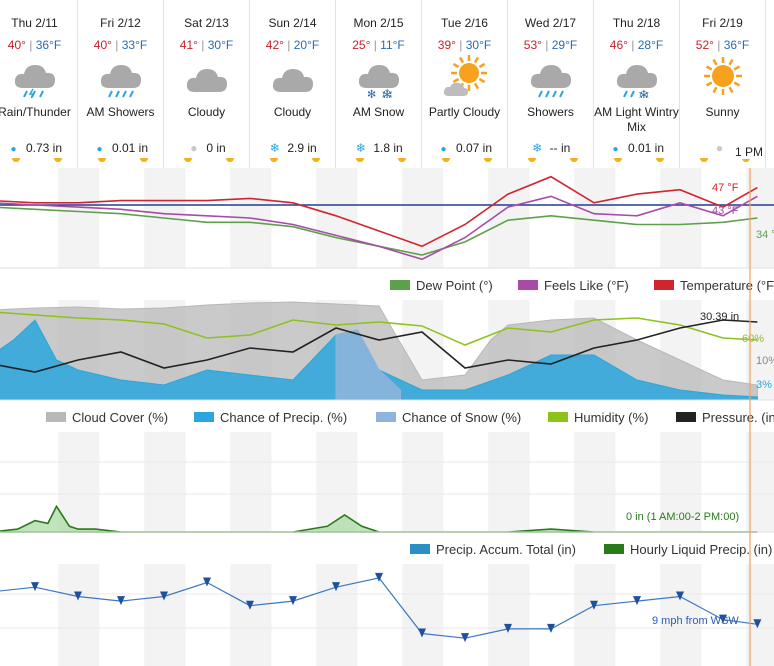 This screenshot has width=774, height=666. I want to click on precip-amount: 2.9 in, so click(302, 148).